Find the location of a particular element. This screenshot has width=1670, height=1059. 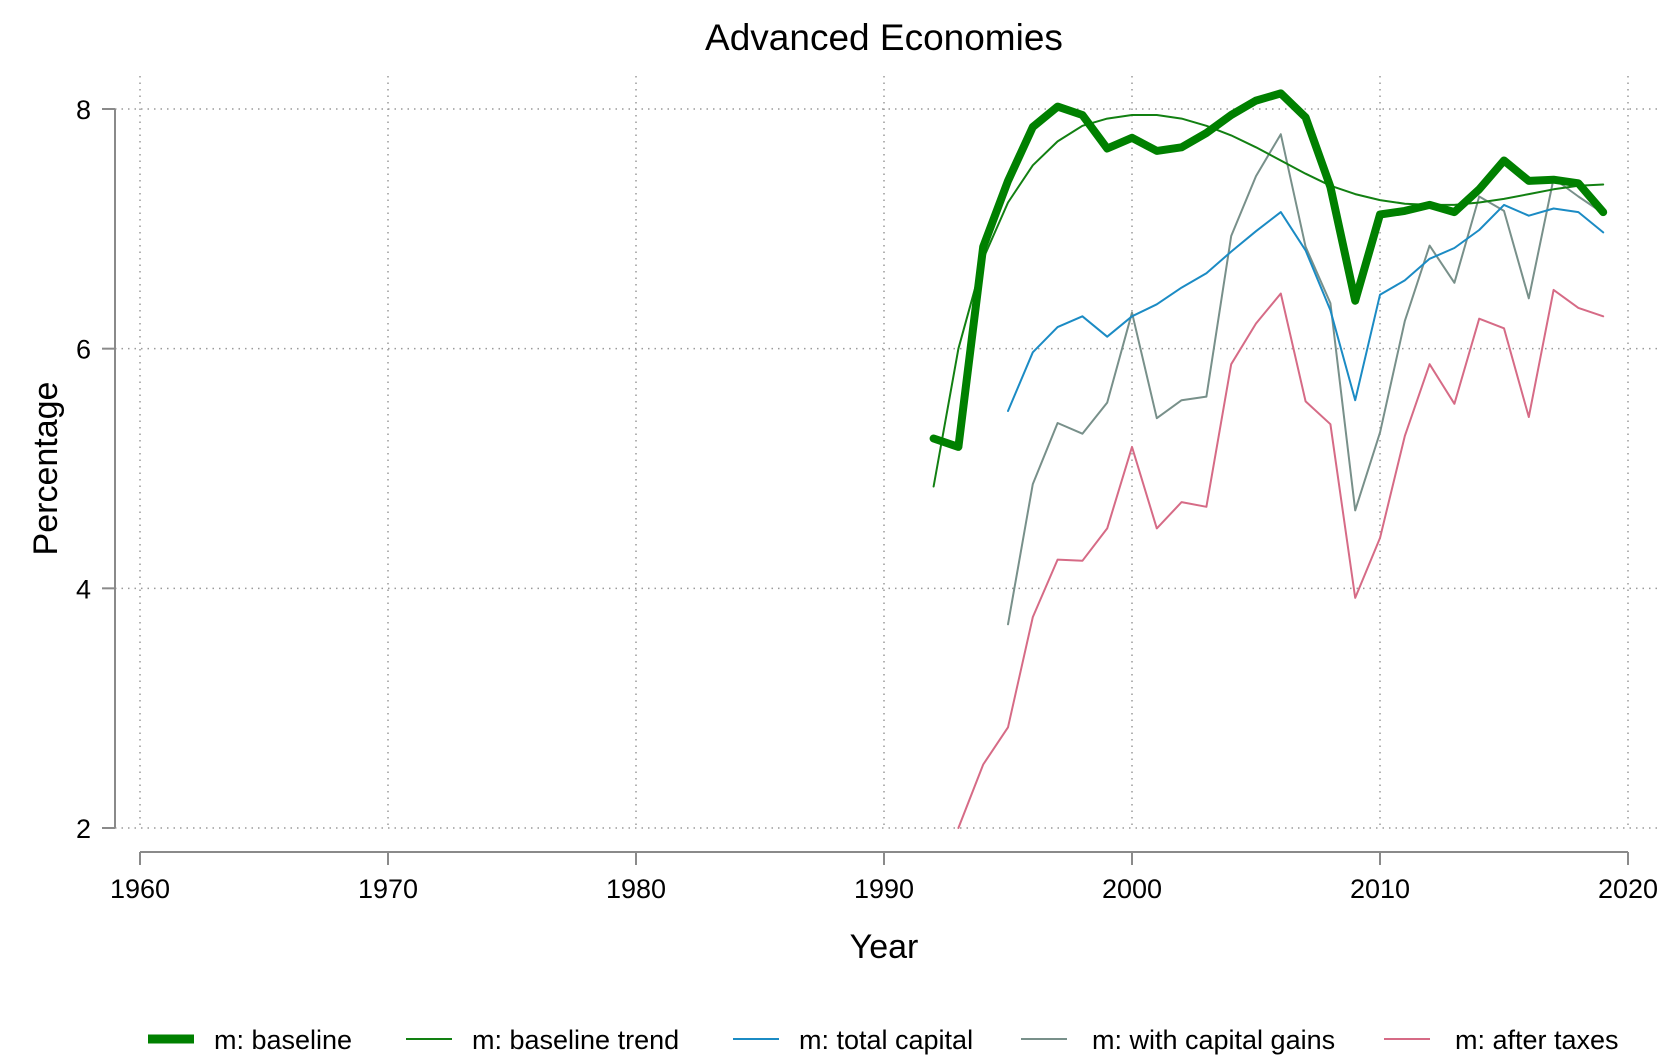

y-tick-label-0: 2 is located at coordinates (83, 829).